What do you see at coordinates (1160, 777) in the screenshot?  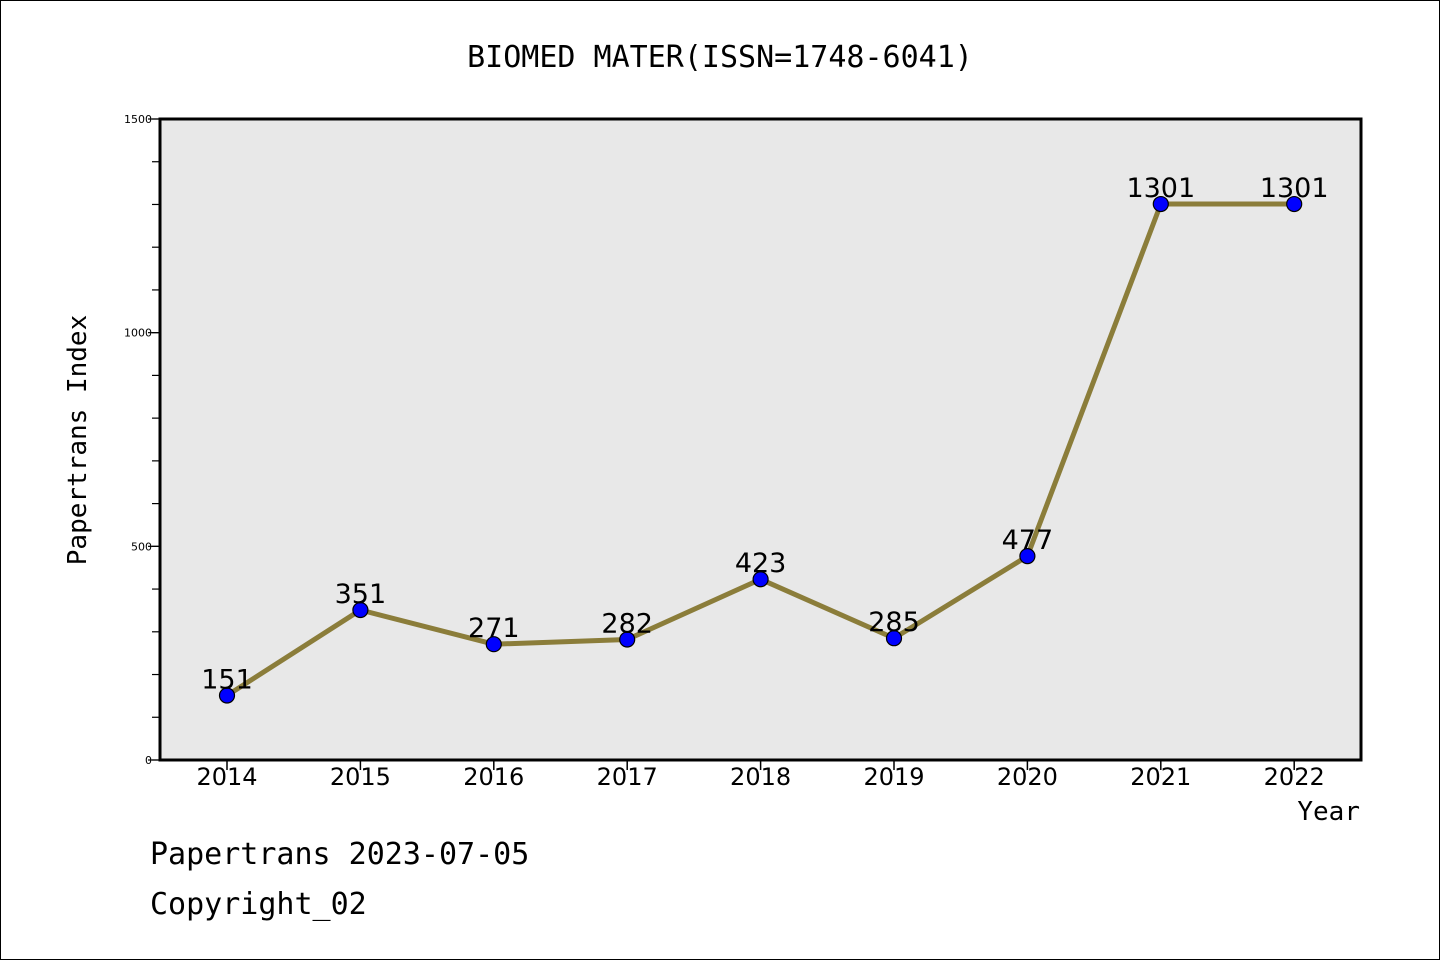 I see `x-tick-label: 2021` at bounding box center [1160, 777].